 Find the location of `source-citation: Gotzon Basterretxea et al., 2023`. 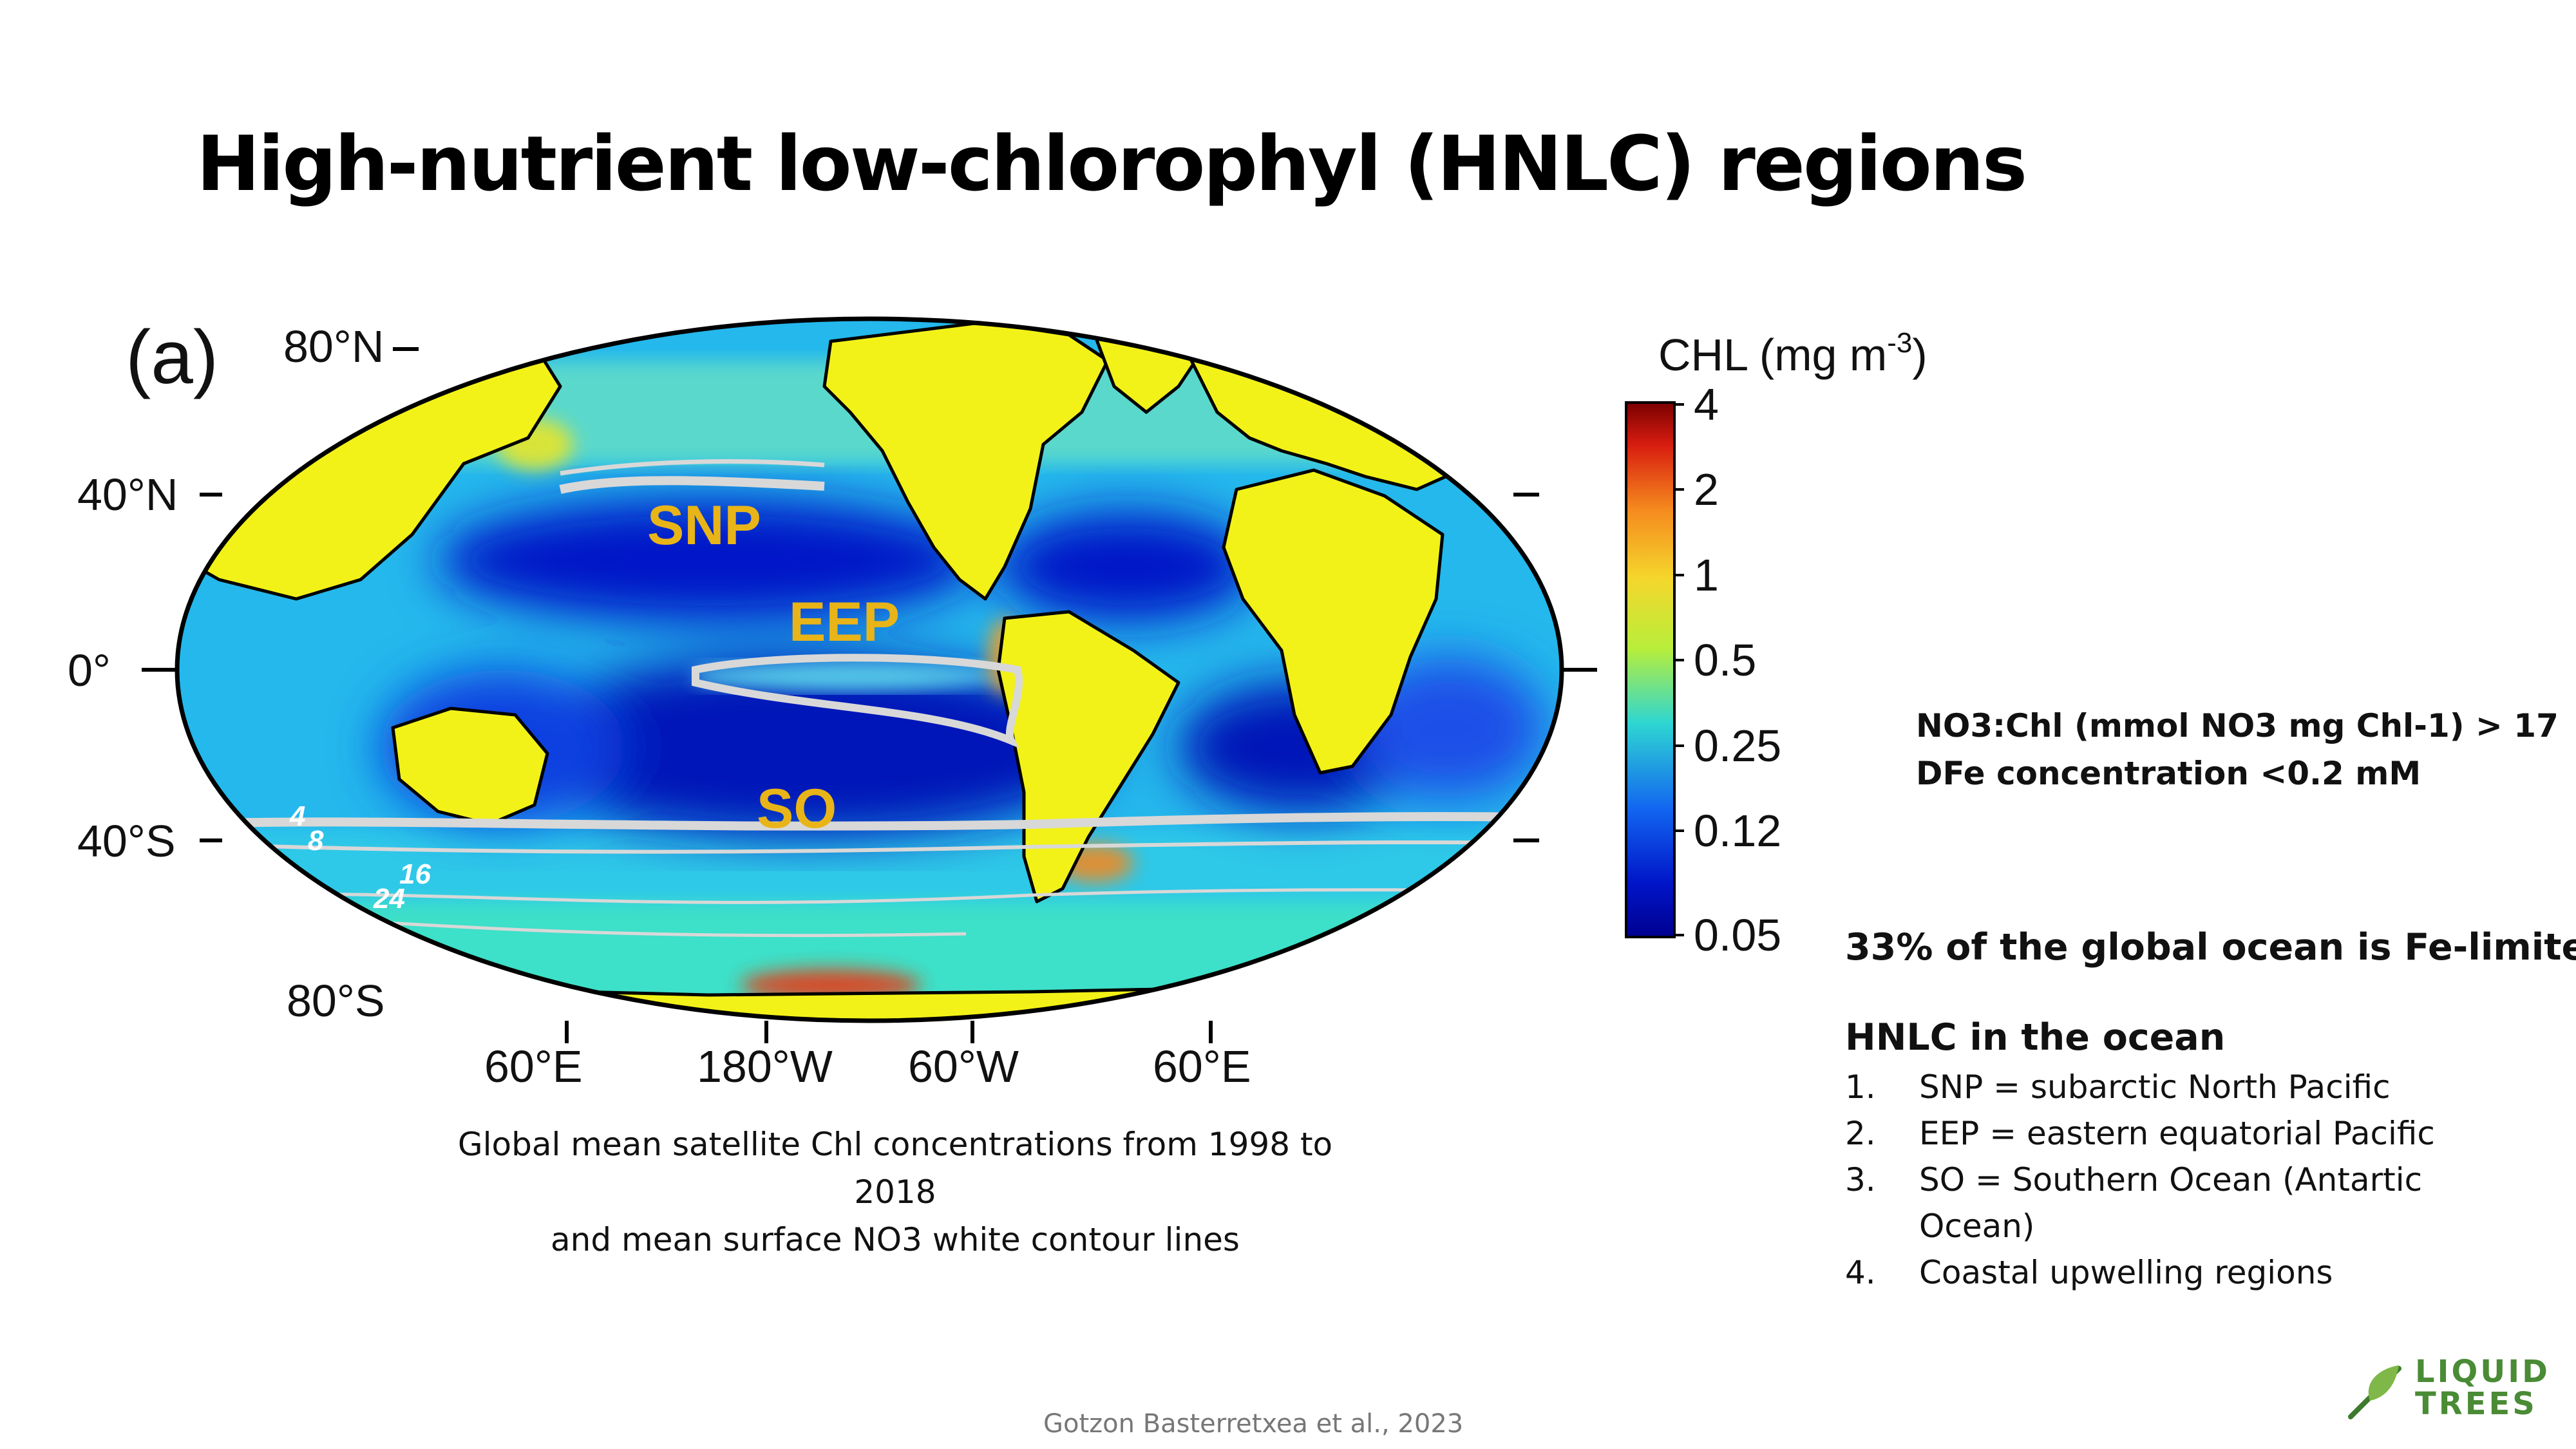

source-citation: Gotzon Basterretxea et al., 2023 is located at coordinates (1254, 1424).